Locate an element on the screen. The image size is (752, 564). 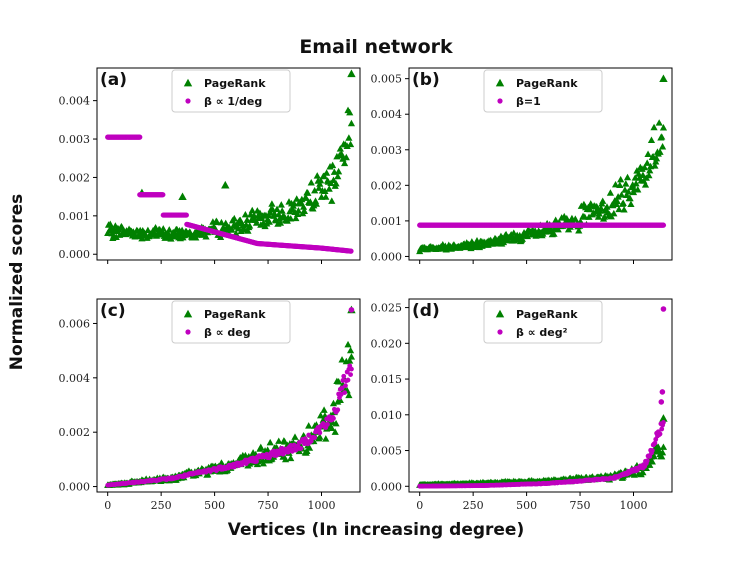
legend-entry-label: β ∝ 1/deg is located at coordinates (233, 101).